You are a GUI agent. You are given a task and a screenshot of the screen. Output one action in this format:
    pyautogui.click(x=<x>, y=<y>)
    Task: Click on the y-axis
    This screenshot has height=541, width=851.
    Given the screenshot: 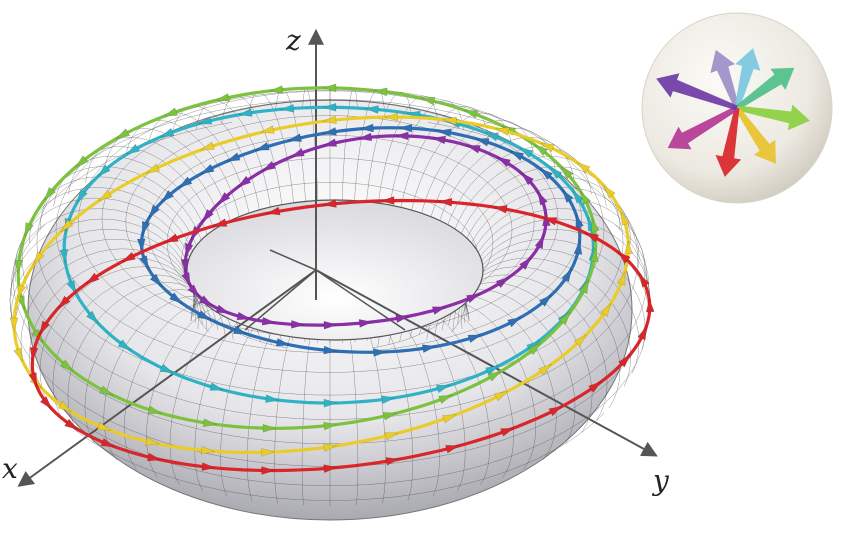 What is the action you would take?
    pyautogui.click(x=486, y=363)
    